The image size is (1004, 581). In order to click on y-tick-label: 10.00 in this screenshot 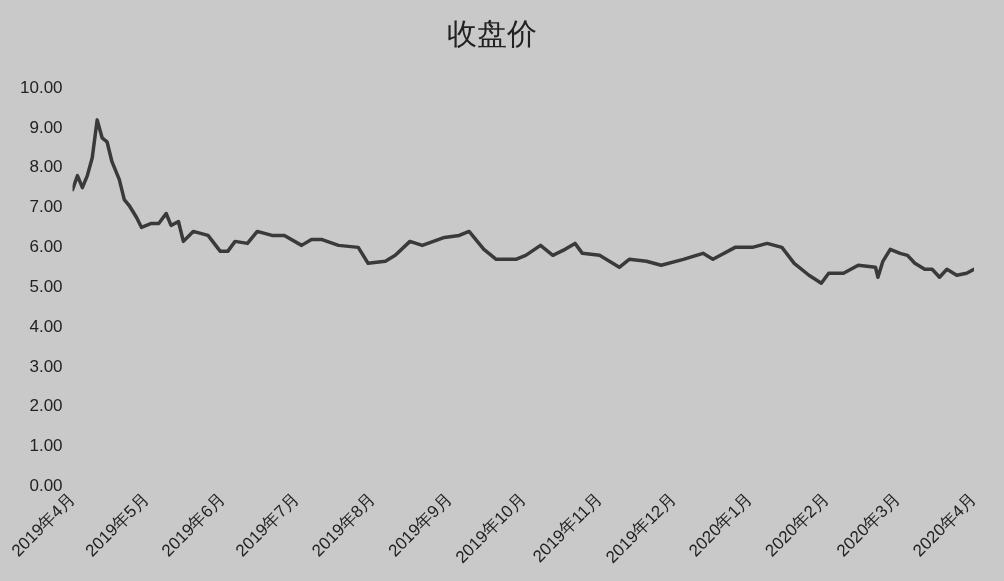, I will do `click(41, 87)`.